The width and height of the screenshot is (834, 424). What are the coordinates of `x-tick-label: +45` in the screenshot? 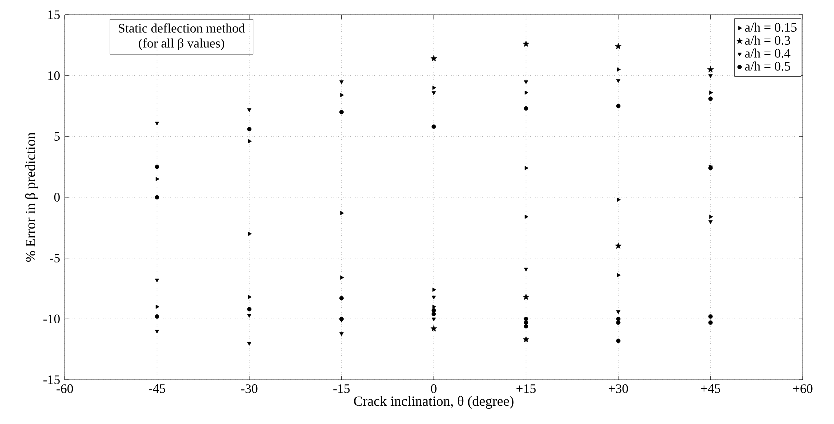 It's located at (710, 389).